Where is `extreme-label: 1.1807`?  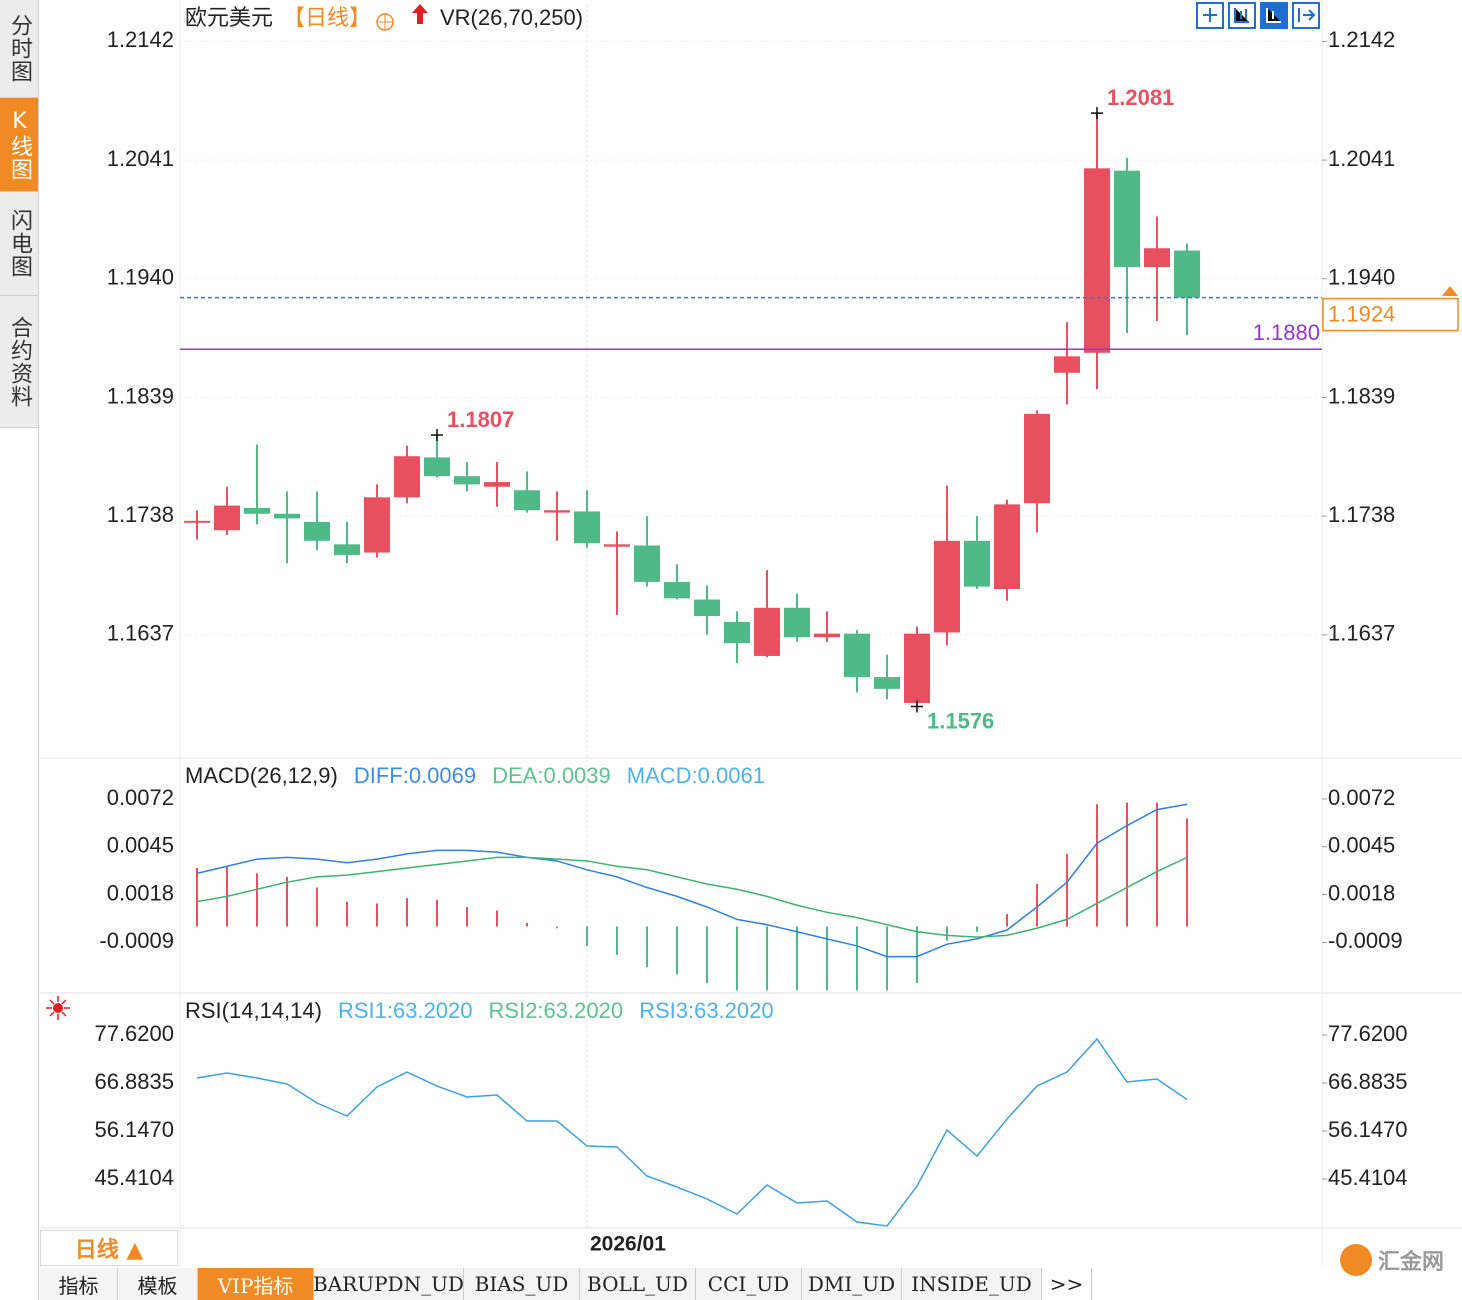 extreme-label: 1.1807 is located at coordinates (480, 419).